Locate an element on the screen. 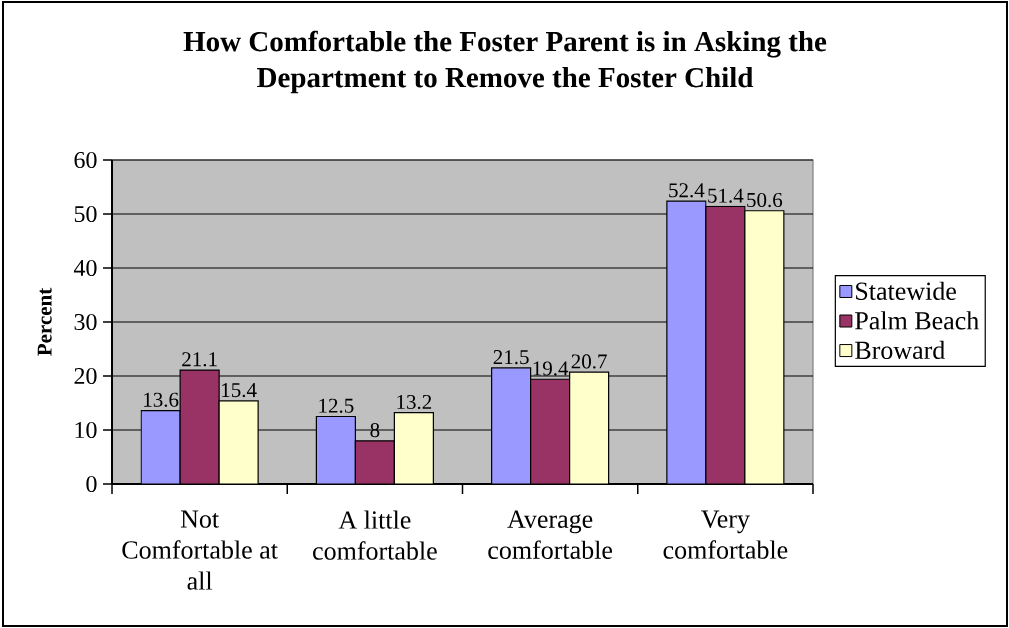  data-label: 52.4 is located at coordinates (687, 190).